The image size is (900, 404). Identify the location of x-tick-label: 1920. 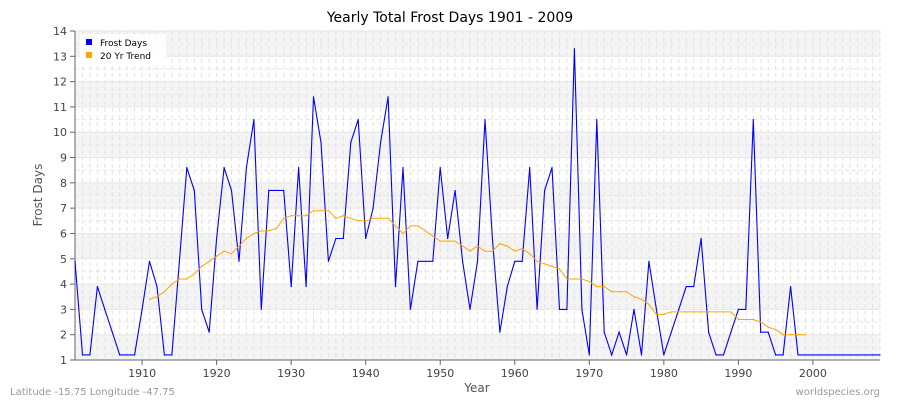
(217, 373).